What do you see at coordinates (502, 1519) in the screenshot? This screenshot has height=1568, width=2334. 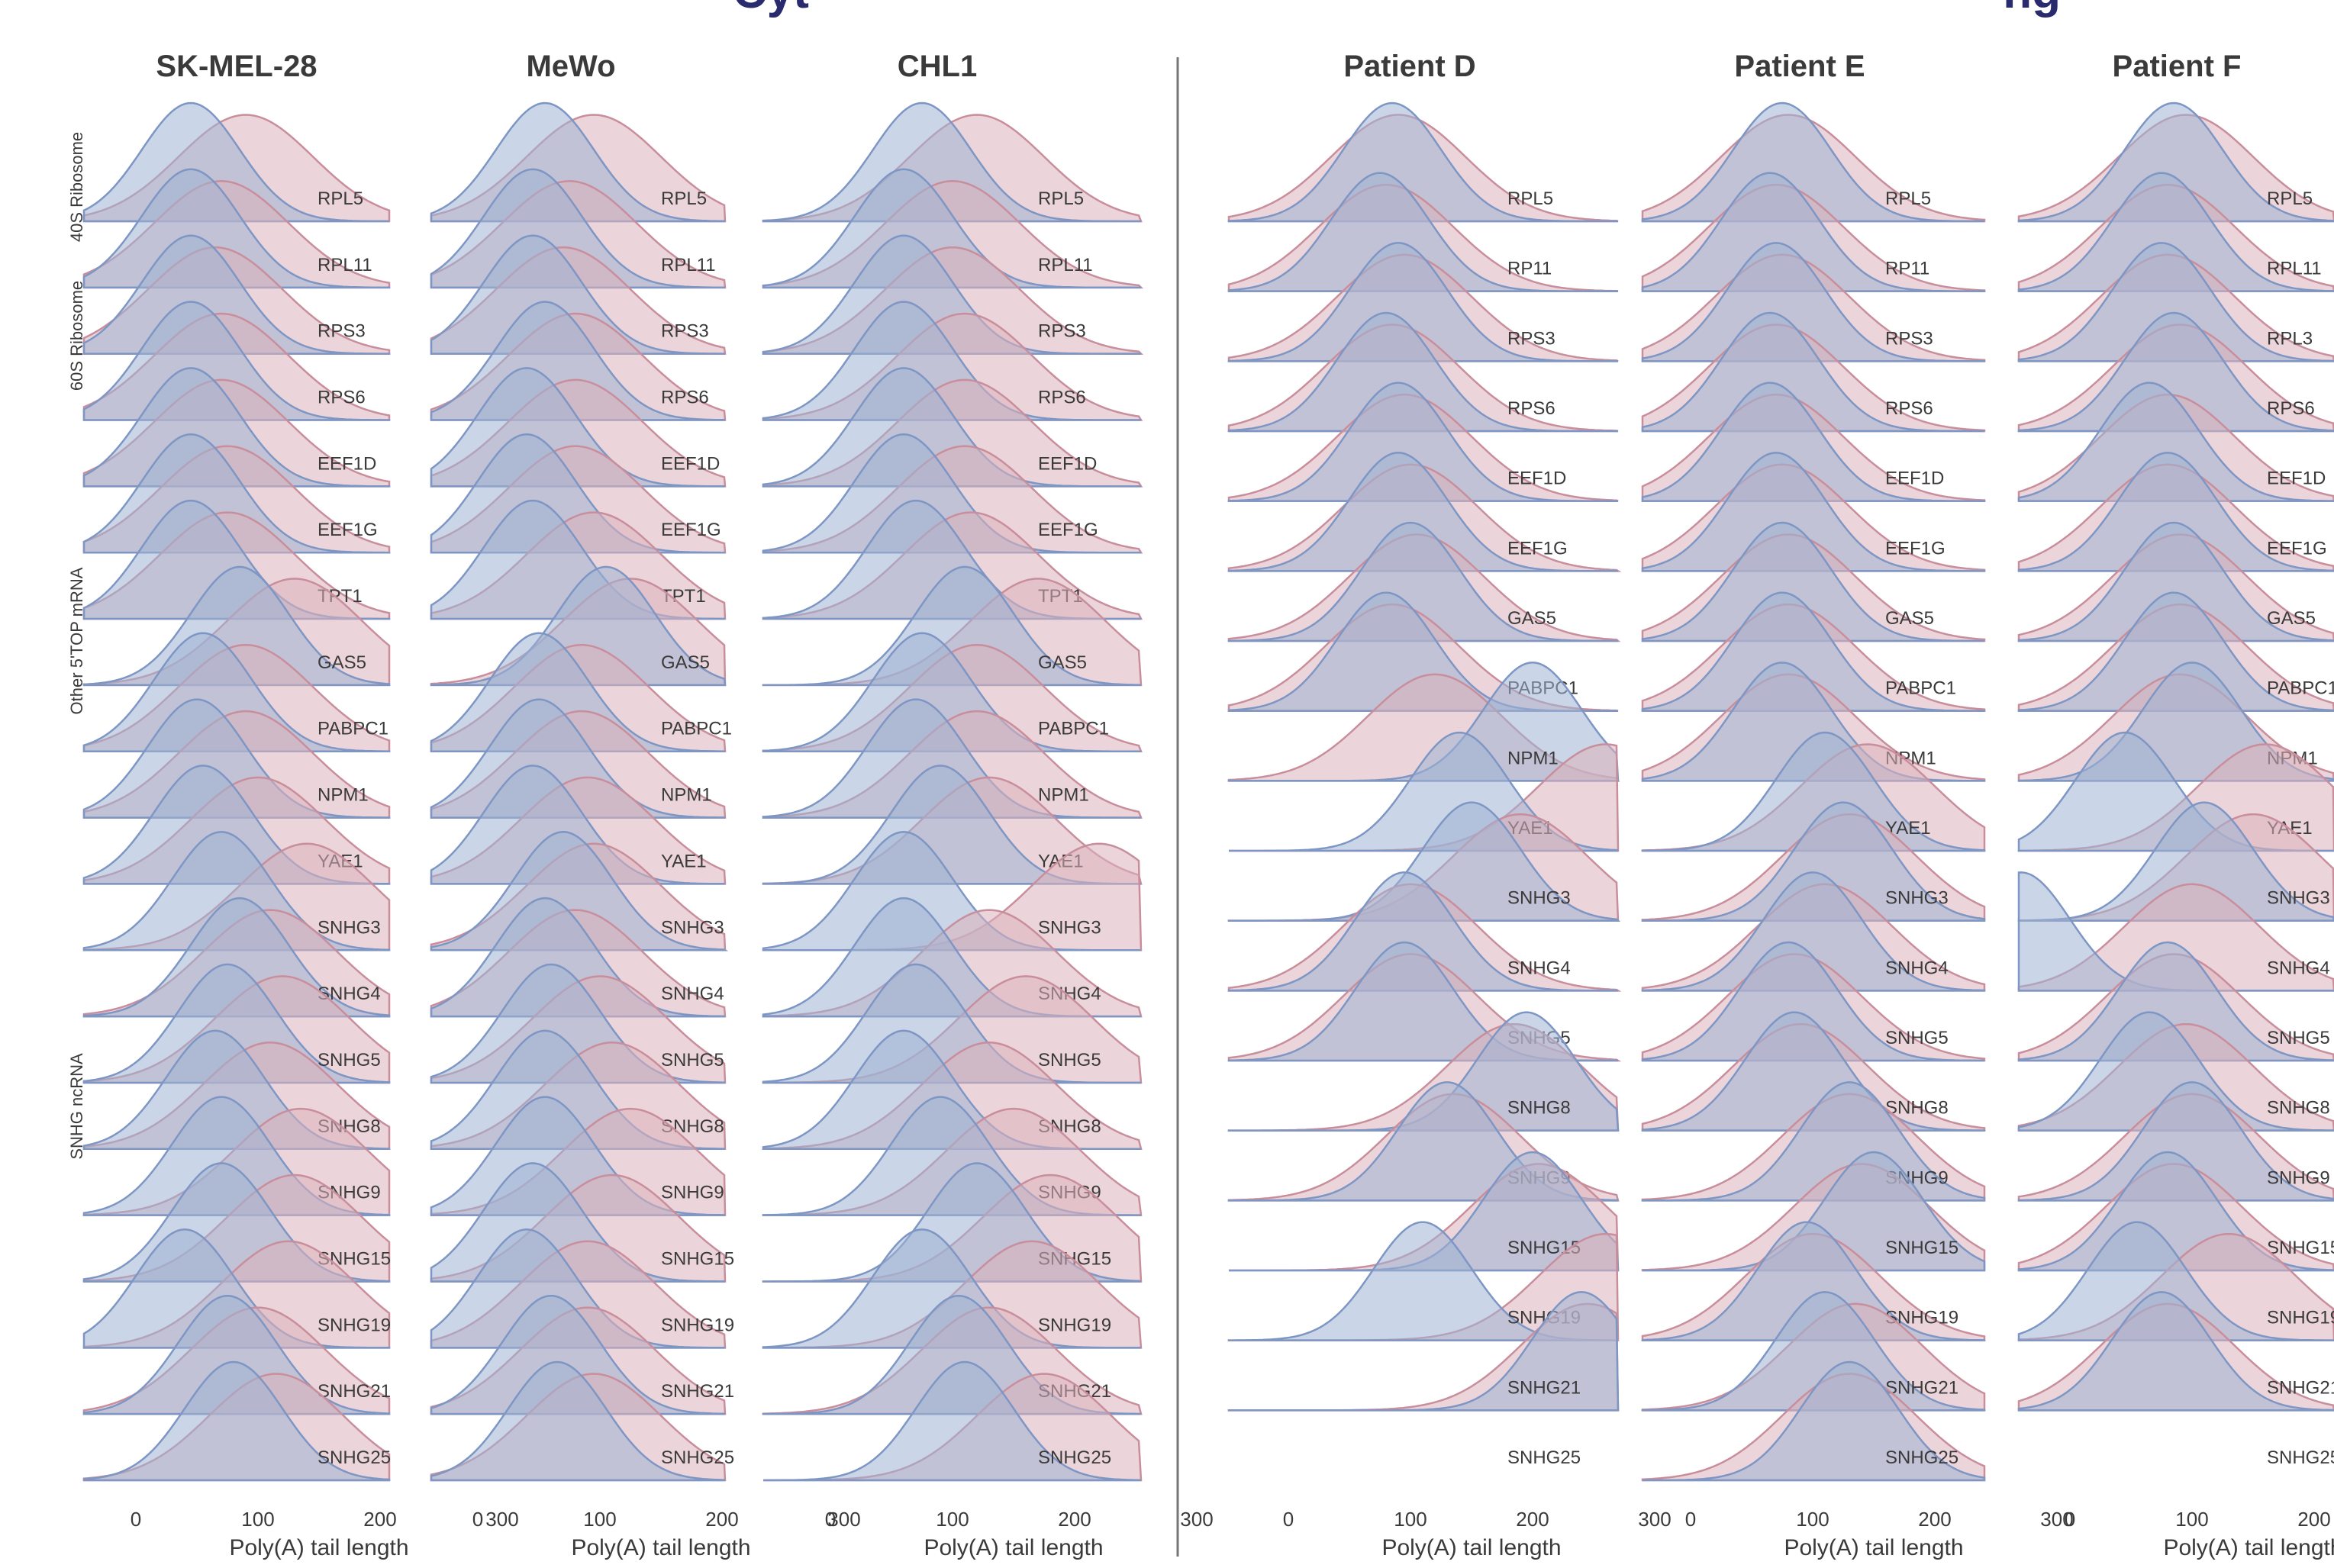 I see `x-tick-sk-mel-28-300: 300` at bounding box center [502, 1519].